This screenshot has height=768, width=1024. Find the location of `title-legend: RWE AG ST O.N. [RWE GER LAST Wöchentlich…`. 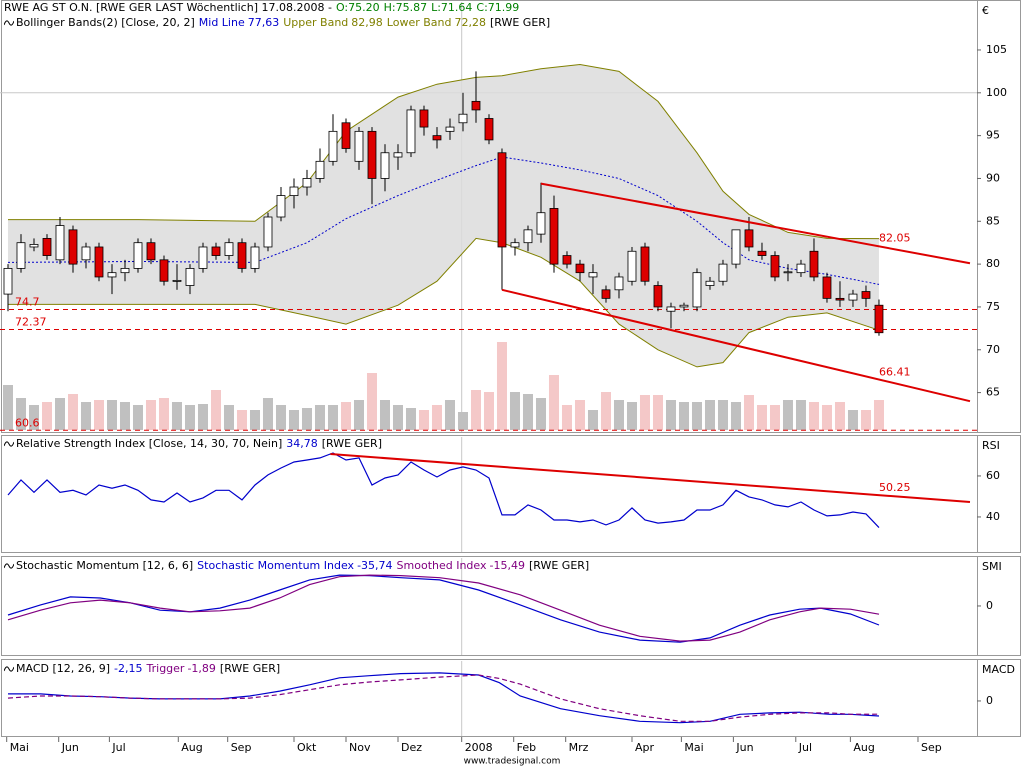

title-legend: RWE AG ST O.N. [RWE GER LAST Wöchentlich… is located at coordinates (263, 8).